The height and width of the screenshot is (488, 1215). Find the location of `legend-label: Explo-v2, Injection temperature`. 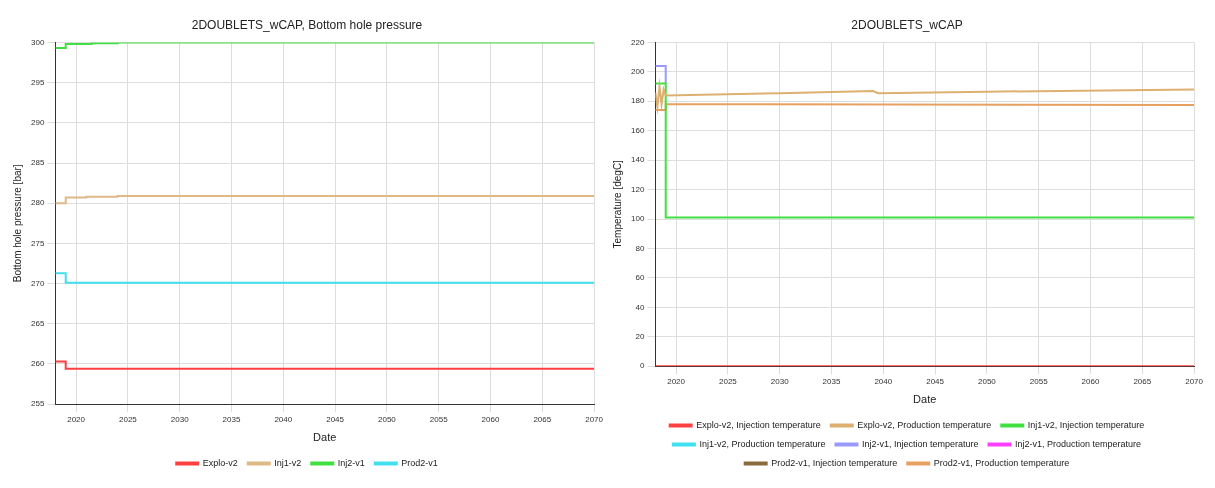

legend-label: Explo-v2, Injection temperature is located at coordinates (758, 424).